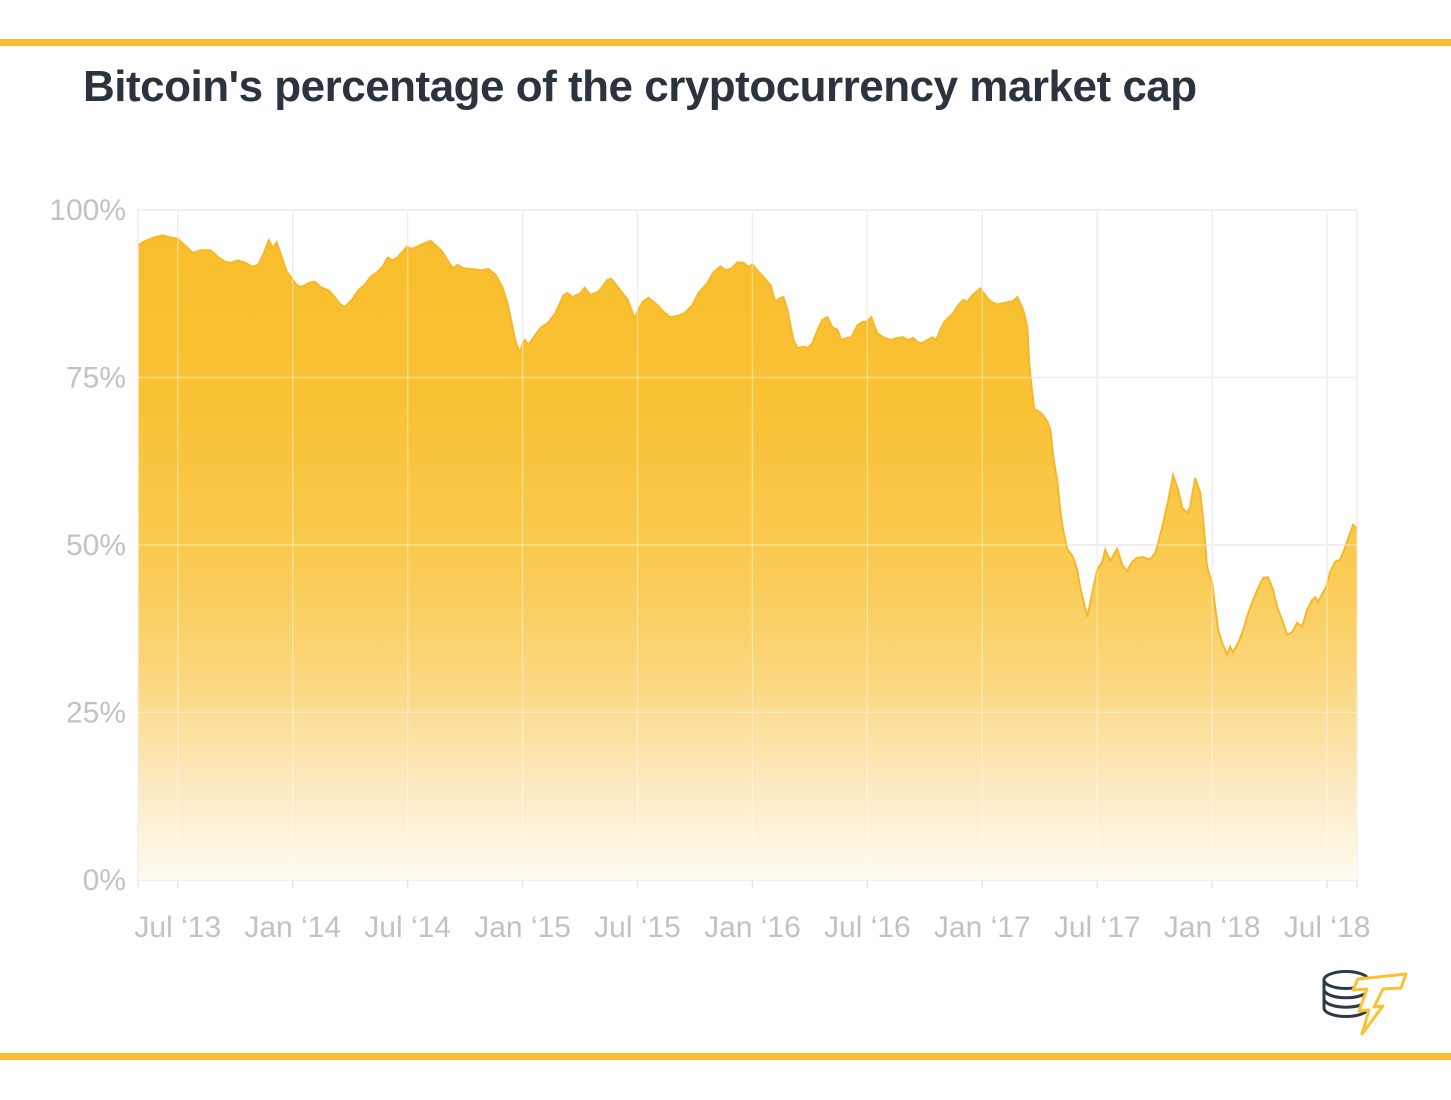 This screenshot has height=1100, width=1451. Describe the element at coordinates (1097, 927) in the screenshot. I see `x-tick-label: Jul ‘17` at that location.